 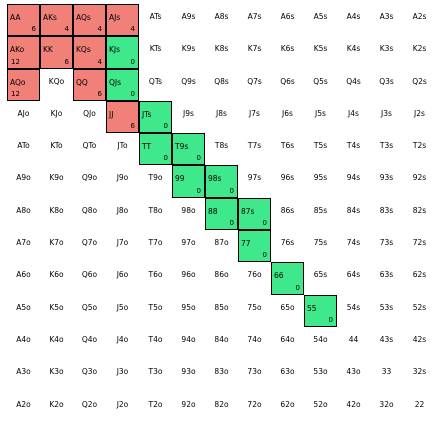 I want to click on hand-cell-t8s: T8s, so click(x=221, y=149).